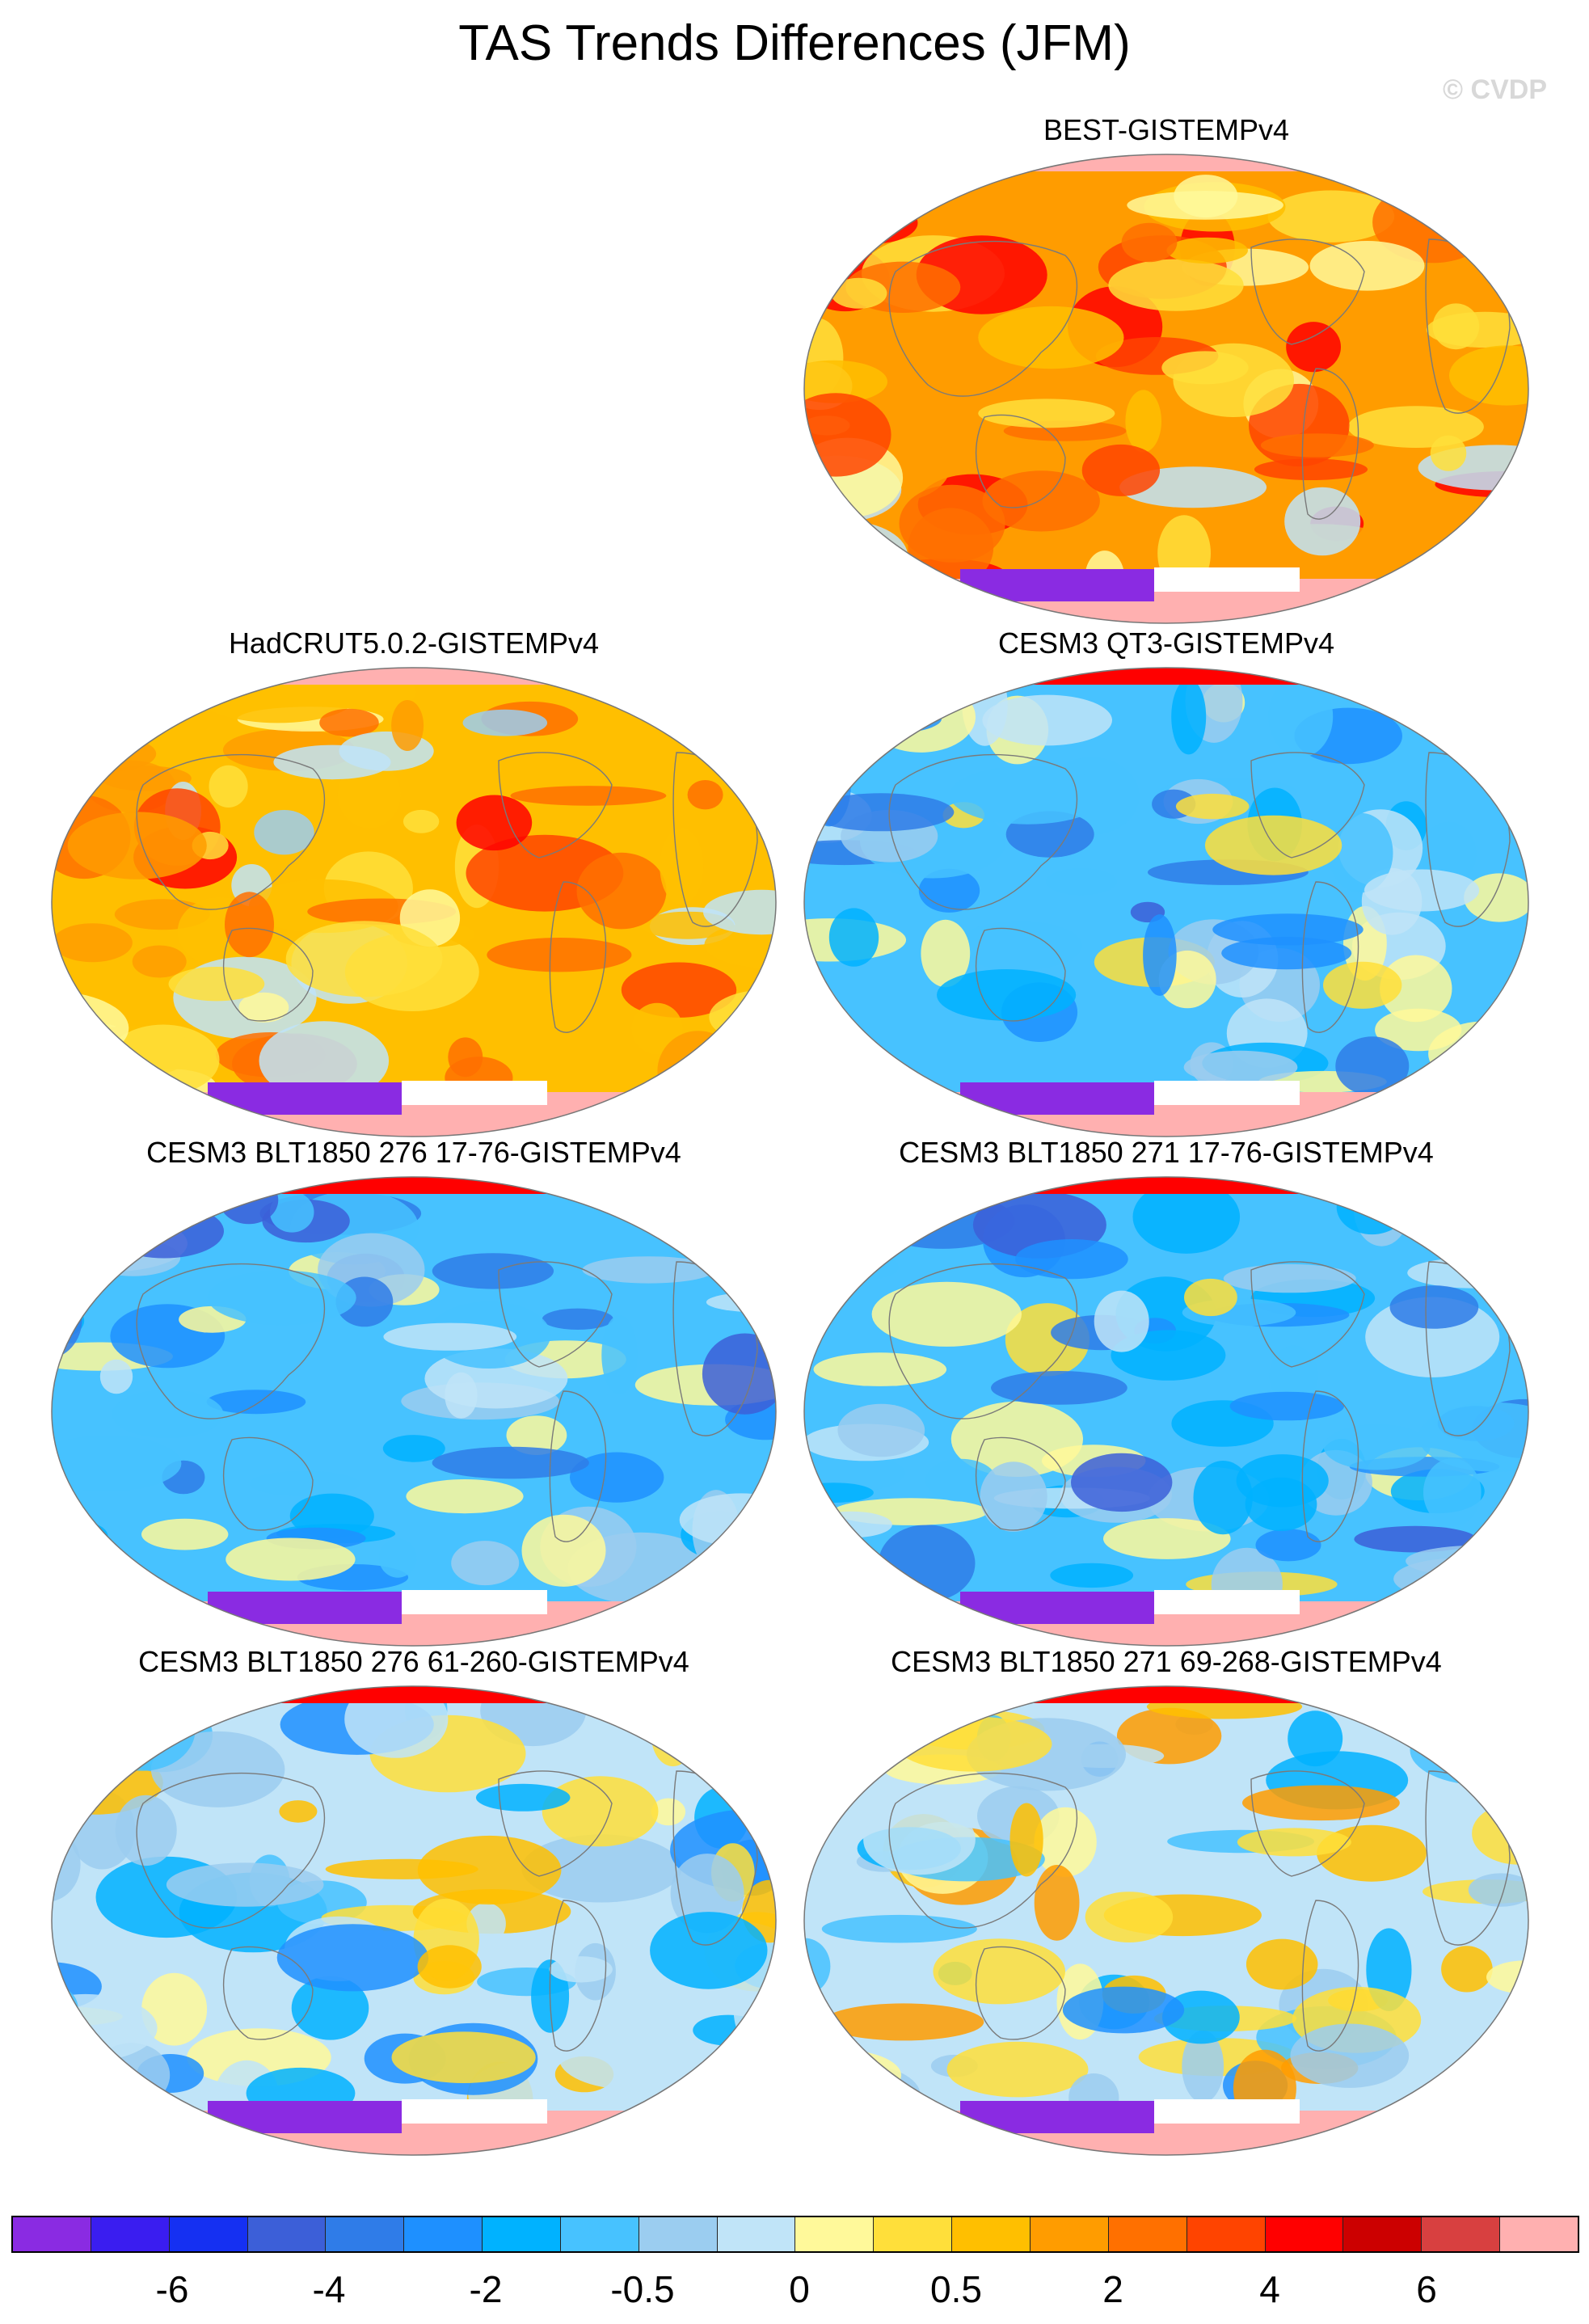  Describe the element at coordinates (414, 1394) in the screenshot. I see `map-panel-blt1850-276-17-76: CESM3 BLT1850 276 17-76-GISTEMPv4` at that location.